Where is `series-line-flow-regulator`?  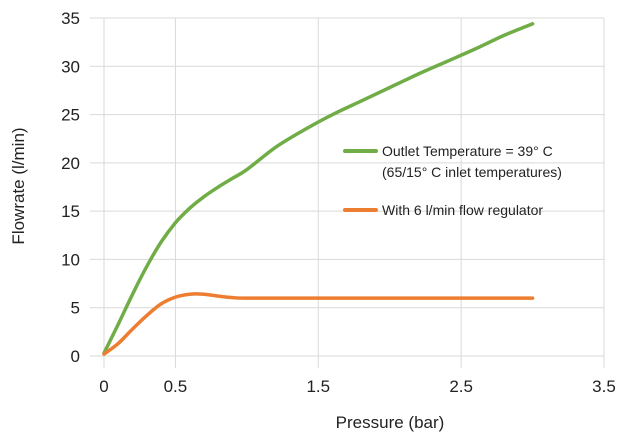 series-line-flow-regulator is located at coordinates (318, 324).